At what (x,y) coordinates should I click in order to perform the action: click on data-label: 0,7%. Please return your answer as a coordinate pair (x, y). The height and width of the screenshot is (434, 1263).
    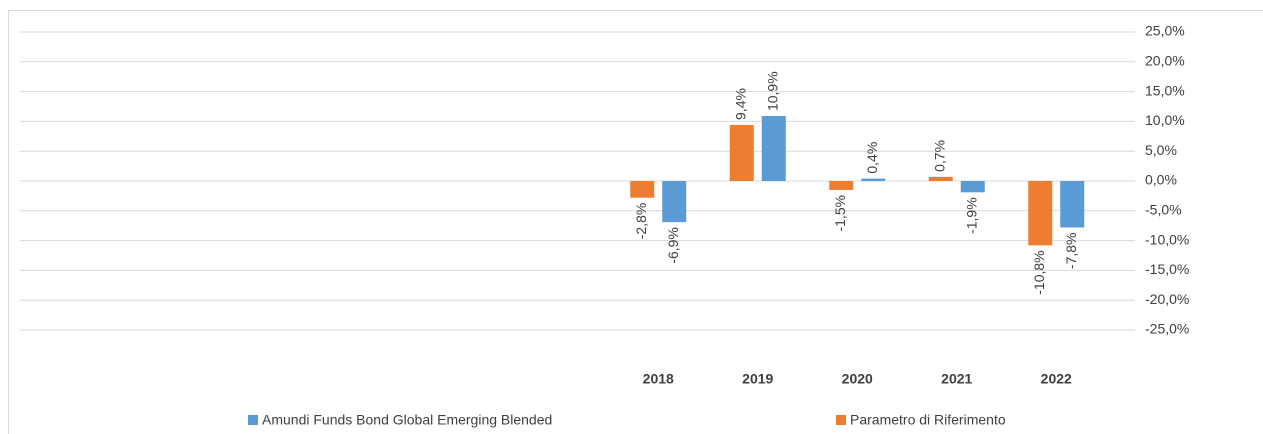
    Looking at the image, I should click on (939, 156).